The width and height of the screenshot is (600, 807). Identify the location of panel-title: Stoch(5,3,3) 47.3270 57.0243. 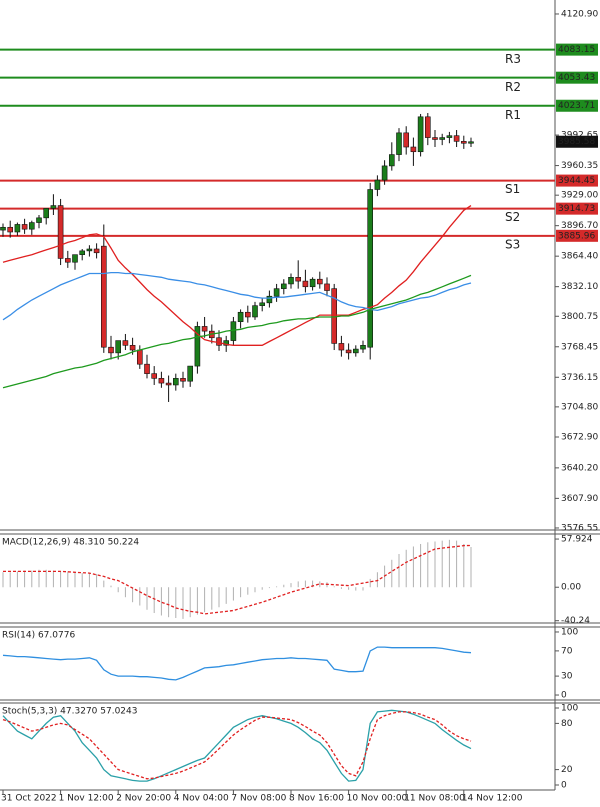
(69, 712).